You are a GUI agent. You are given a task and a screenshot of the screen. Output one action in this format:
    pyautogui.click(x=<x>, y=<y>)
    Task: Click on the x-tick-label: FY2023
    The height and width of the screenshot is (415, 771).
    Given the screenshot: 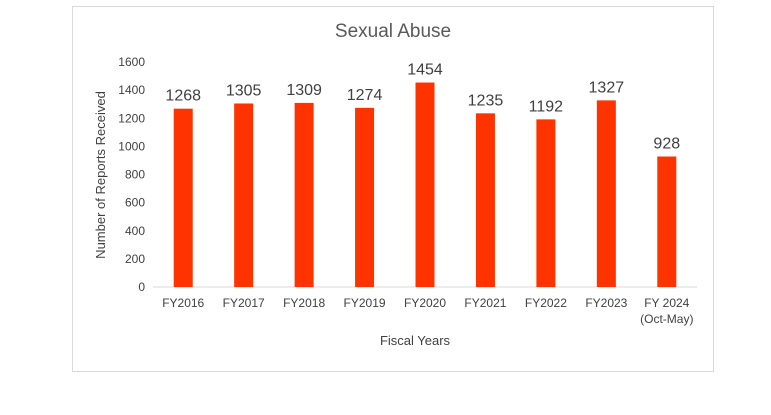 What is the action you would take?
    pyautogui.click(x=606, y=303)
    